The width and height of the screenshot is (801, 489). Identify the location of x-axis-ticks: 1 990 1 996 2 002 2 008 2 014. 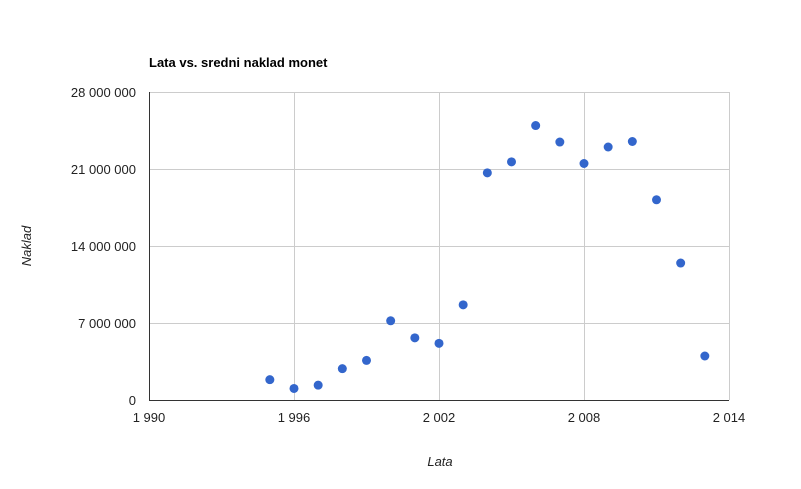
(439, 417).